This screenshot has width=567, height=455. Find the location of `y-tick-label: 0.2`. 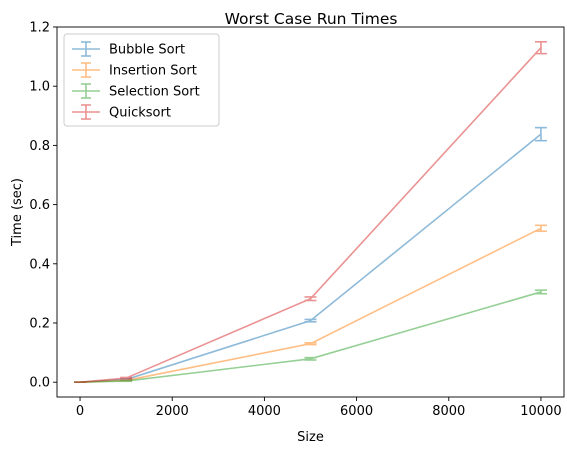

y-tick-label: 0.2 is located at coordinates (39, 324).